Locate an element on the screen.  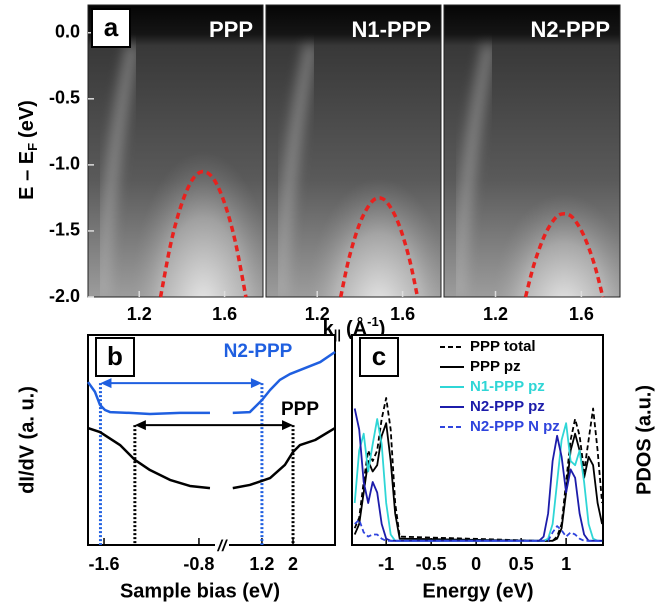
y-axis-title: PDOS (a.u.) is located at coordinates (644, 440).